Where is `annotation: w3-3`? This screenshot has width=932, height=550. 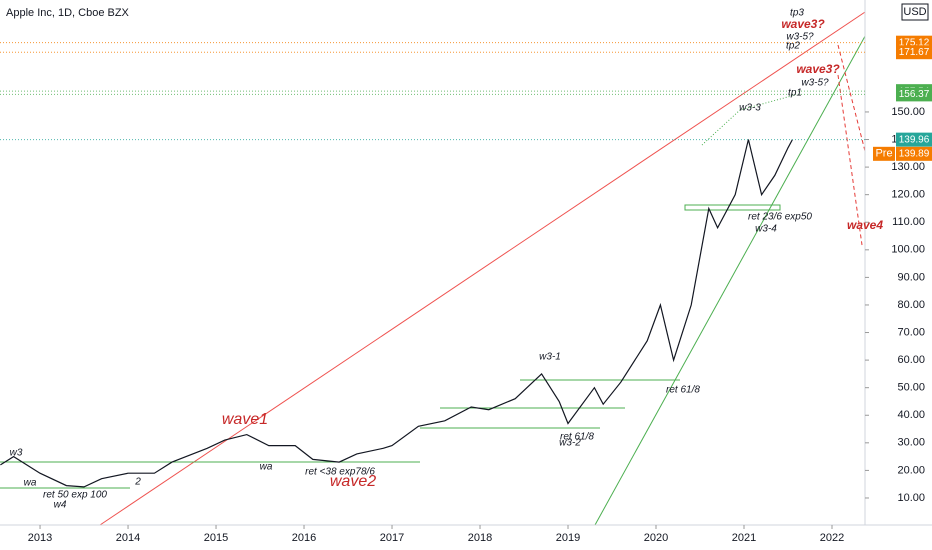
annotation: w3-3 is located at coordinates (750, 108).